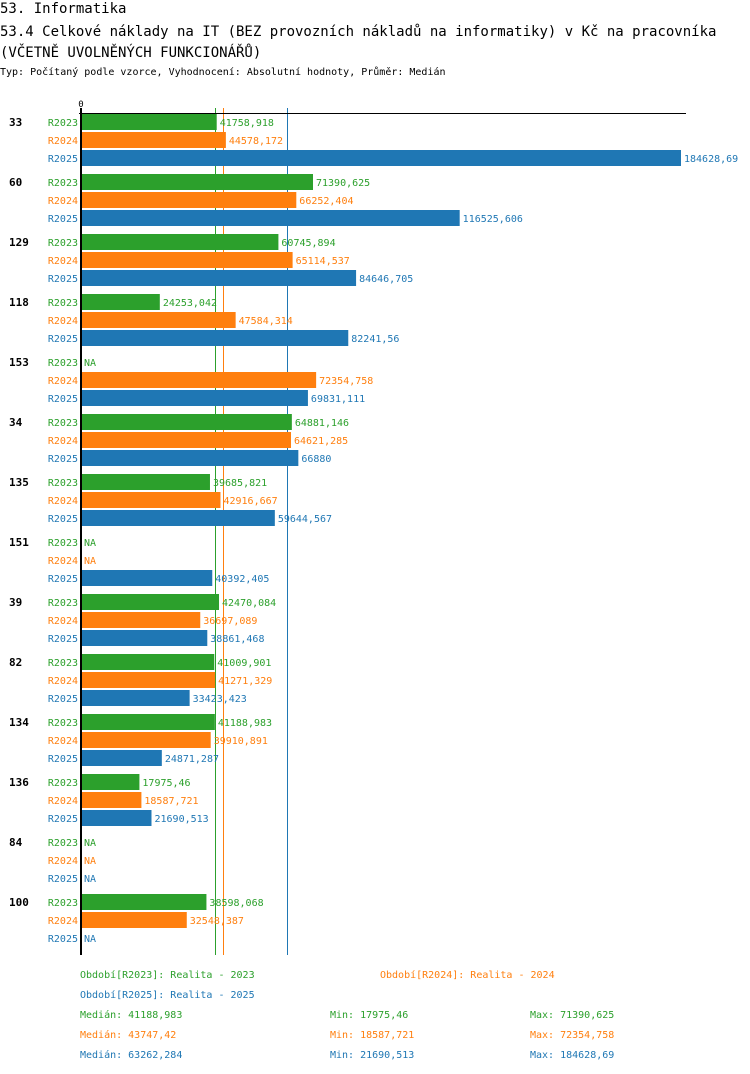  Describe the element at coordinates (247, 123) in the screenshot. I see `data-label: 41758,918` at that location.